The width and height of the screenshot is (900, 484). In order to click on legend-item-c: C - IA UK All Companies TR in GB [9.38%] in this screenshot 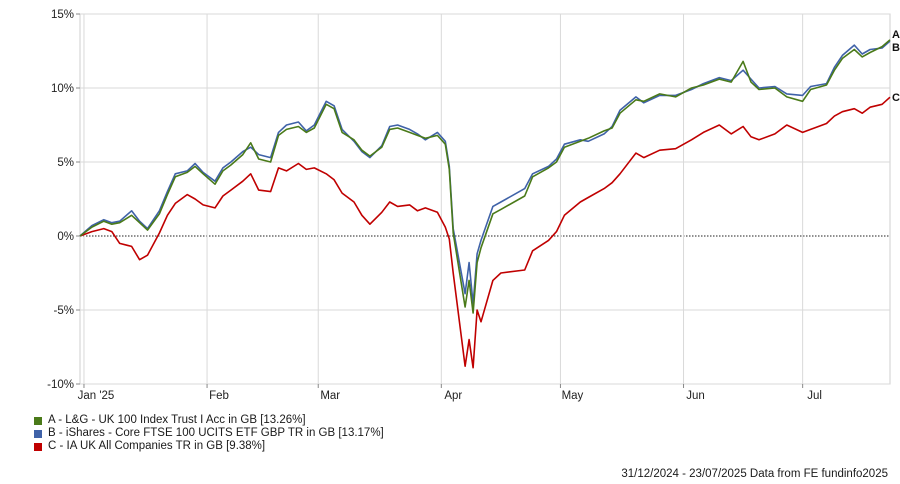, I will do `click(209, 446)`.